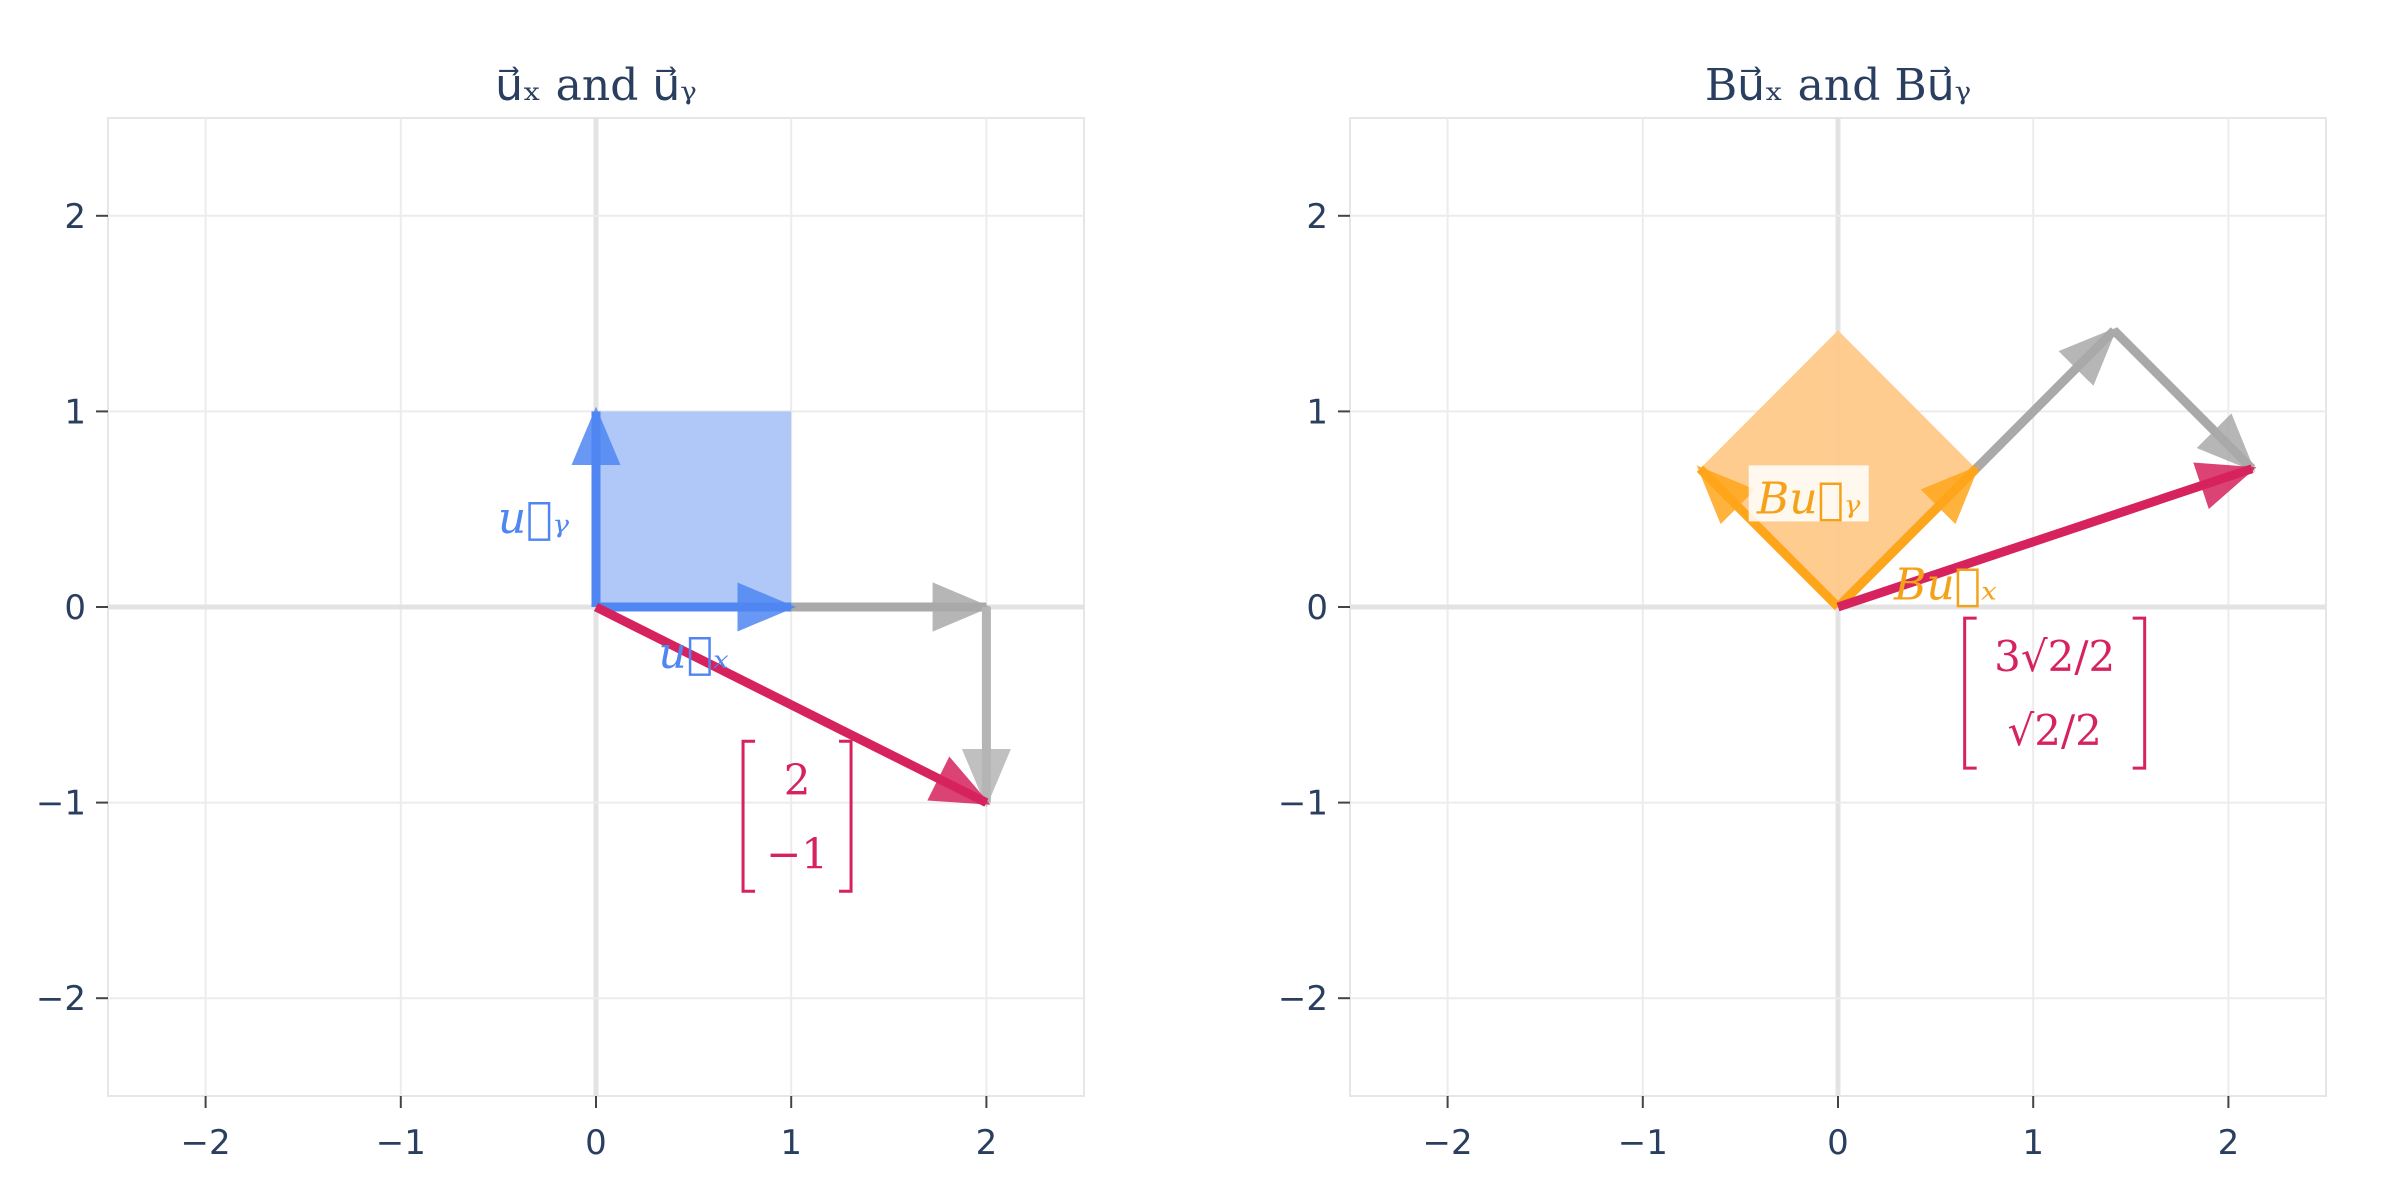 Image resolution: width=2400 pixels, height=1200 pixels. Describe the element at coordinates (534, 518) in the screenshot. I see `vector-label: u⃗ᵧ` at that location.